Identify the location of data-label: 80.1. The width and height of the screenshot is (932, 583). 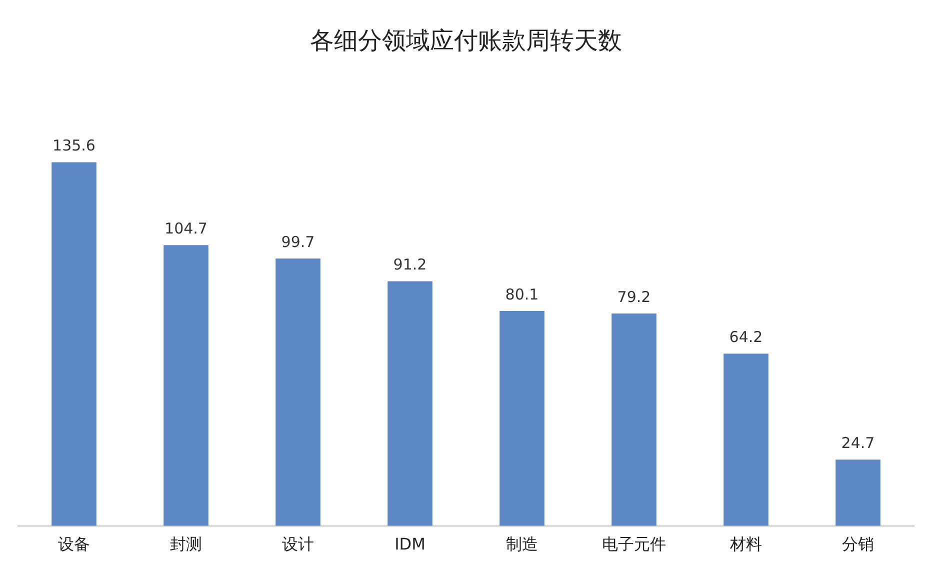
(522, 294).